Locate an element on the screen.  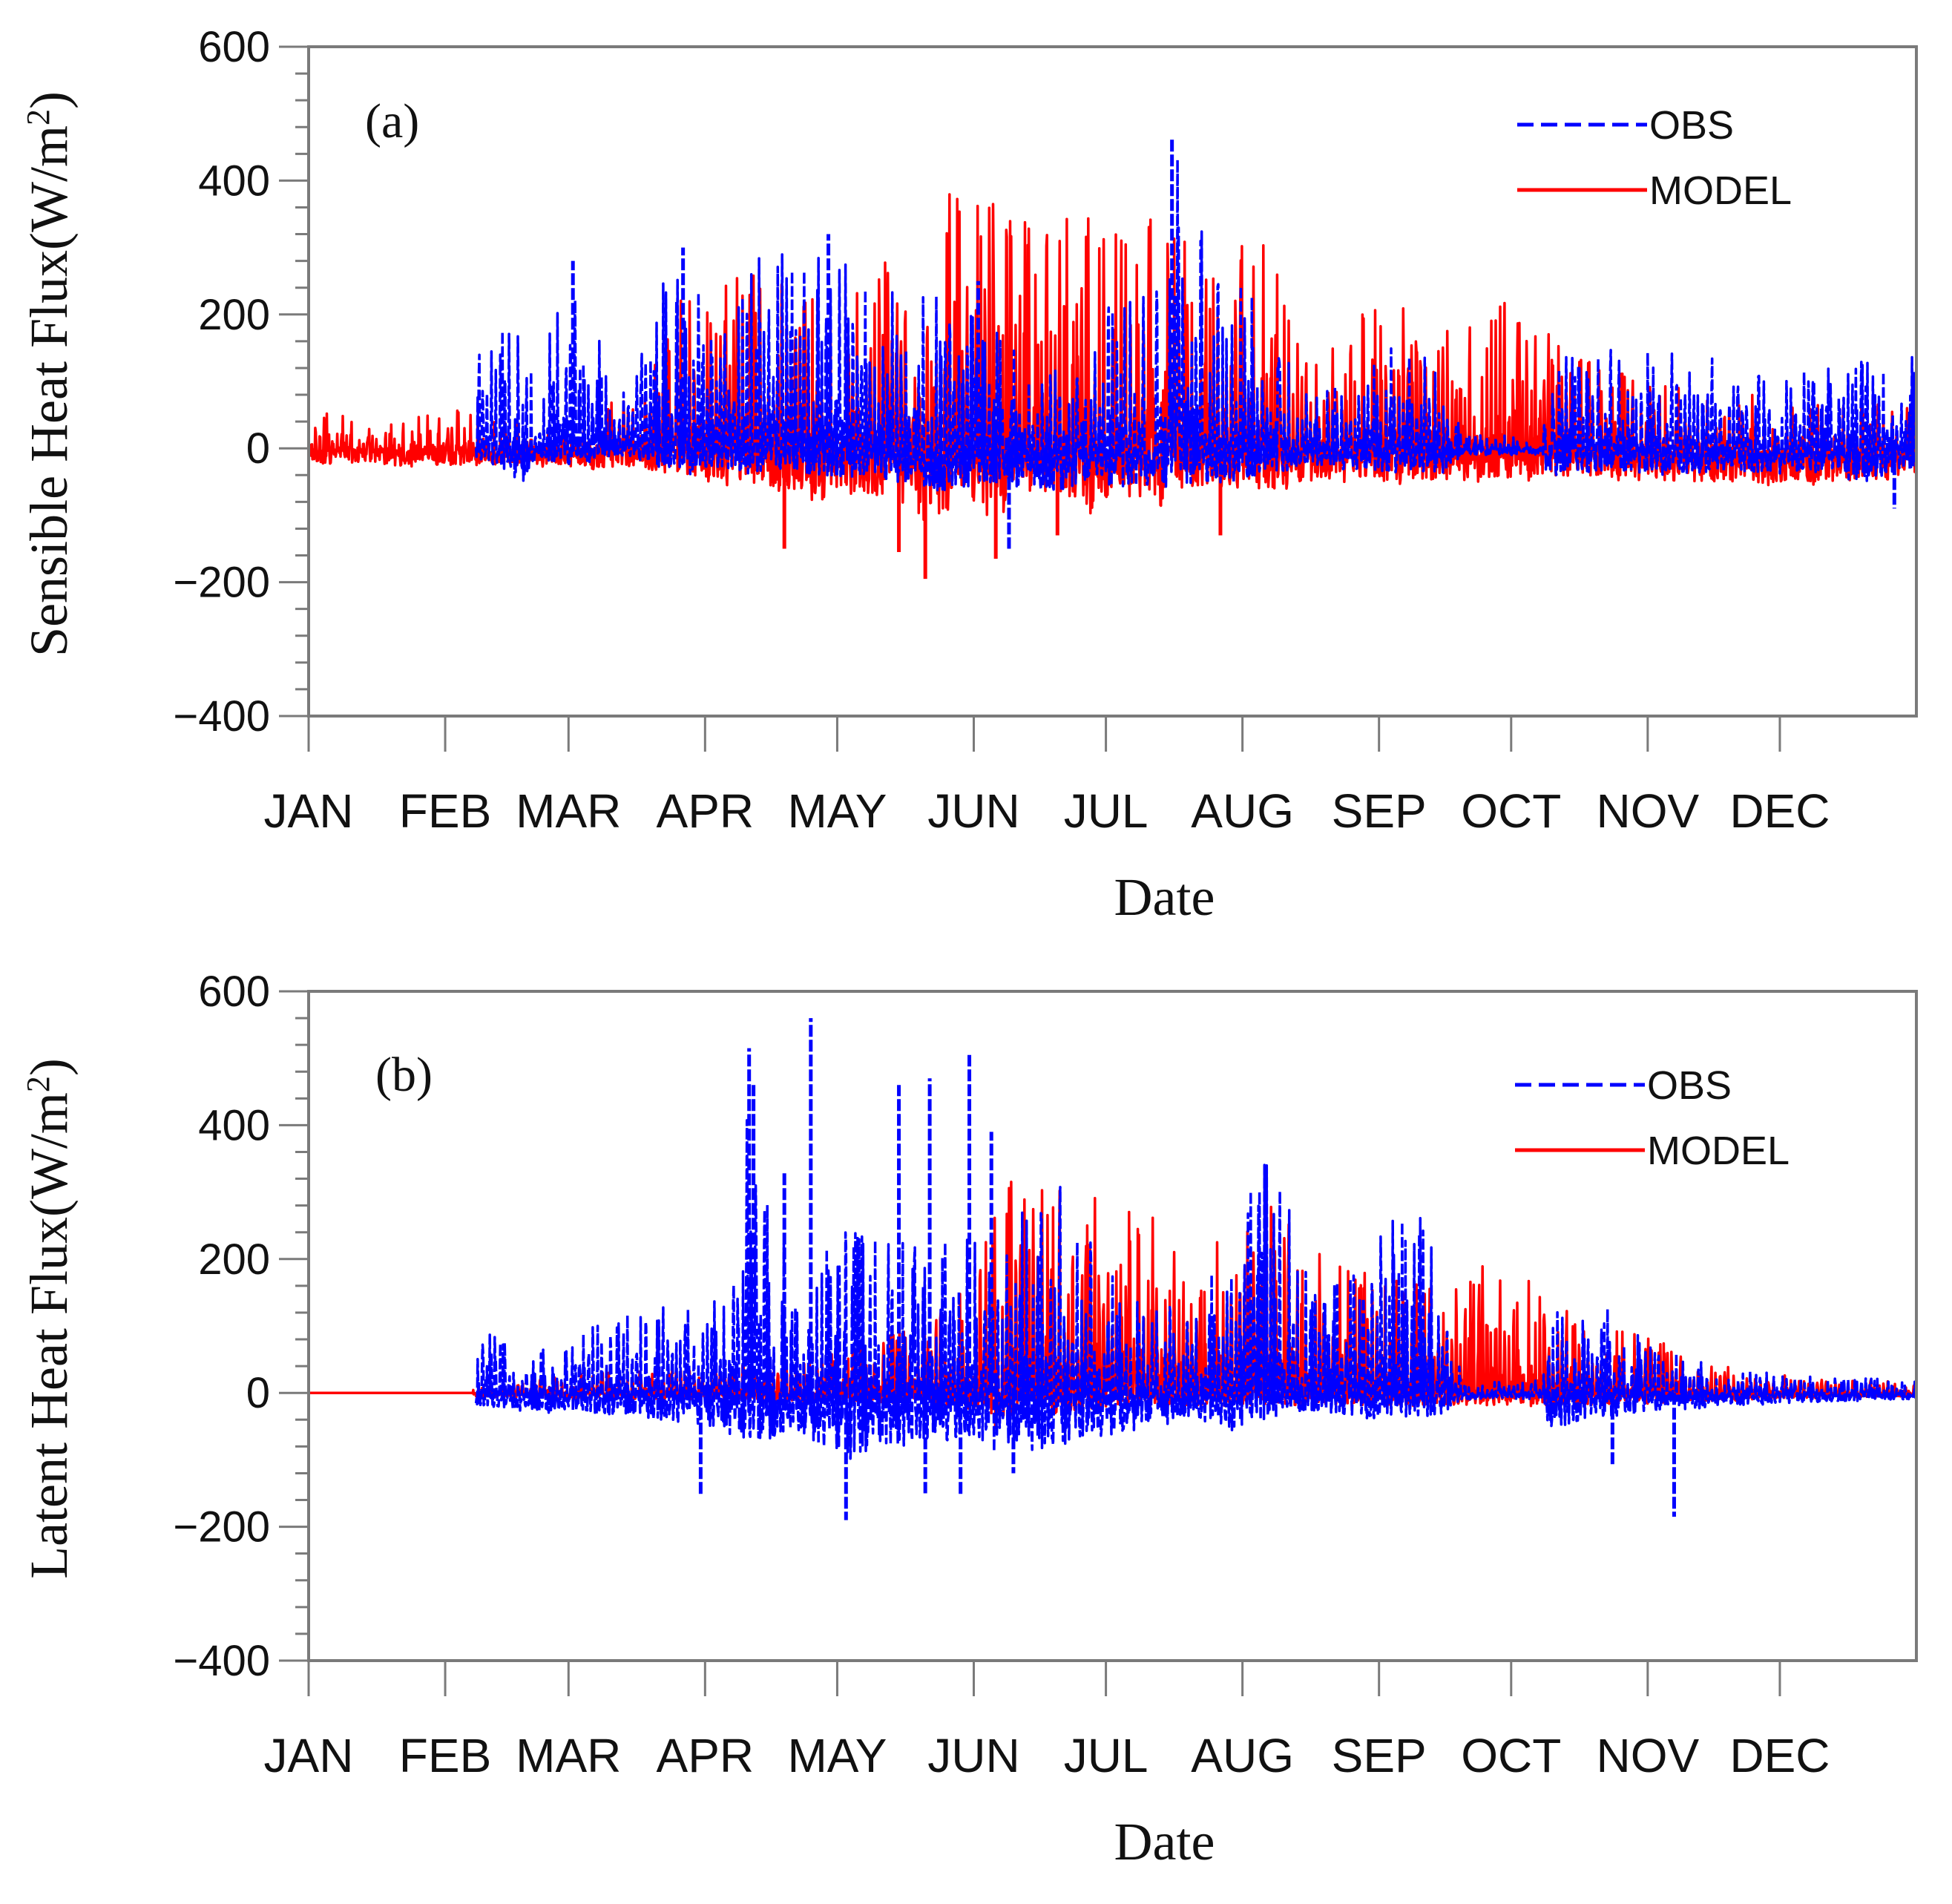
panel-a-legend: OBS MODEL is located at coordinates (1654, 158).